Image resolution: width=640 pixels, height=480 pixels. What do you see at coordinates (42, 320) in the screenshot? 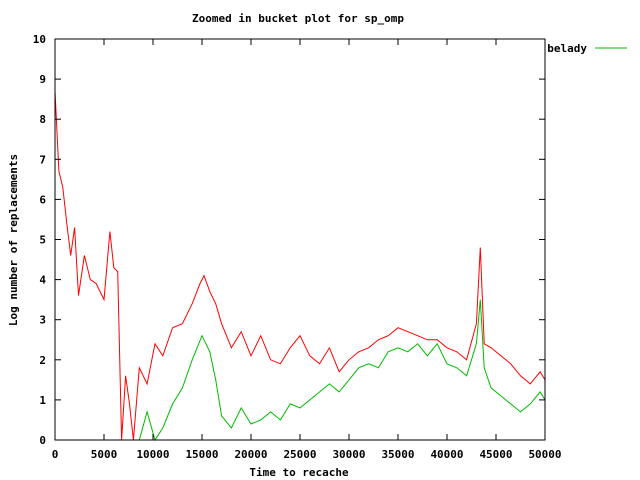
I see `y-tick-label: 3` at bounding box center [42, 320].